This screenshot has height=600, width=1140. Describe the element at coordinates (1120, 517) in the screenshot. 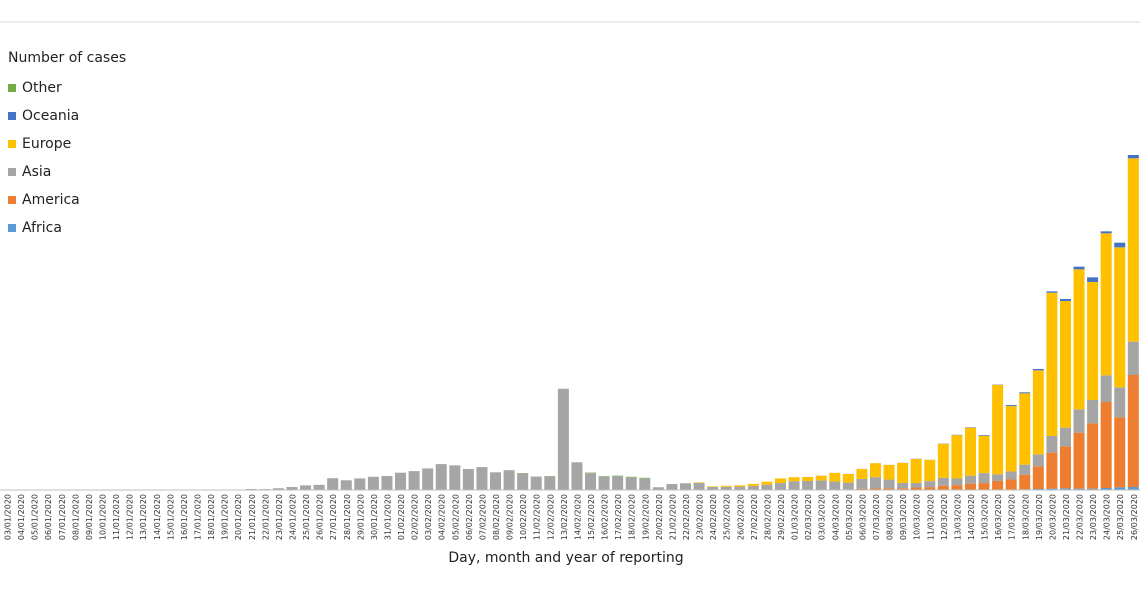

I see `x-tick-label: 25/03/2020` at that location.